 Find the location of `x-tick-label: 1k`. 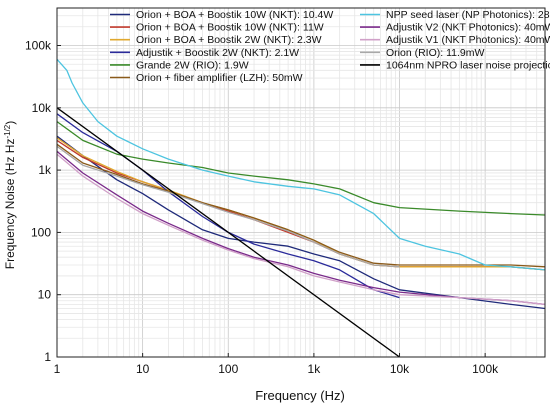

x-tick-label: 1k is located at coordinates (315, 369).